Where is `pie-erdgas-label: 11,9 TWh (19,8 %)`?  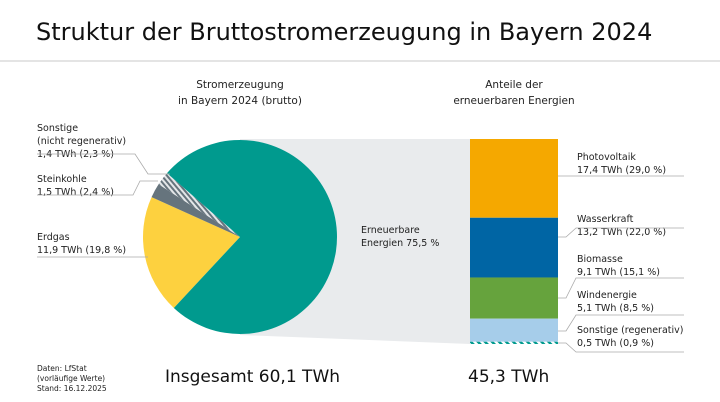
pie-erdgas-label: 11,9 TWh (19,8 %) is located at coordinates (81, 250).